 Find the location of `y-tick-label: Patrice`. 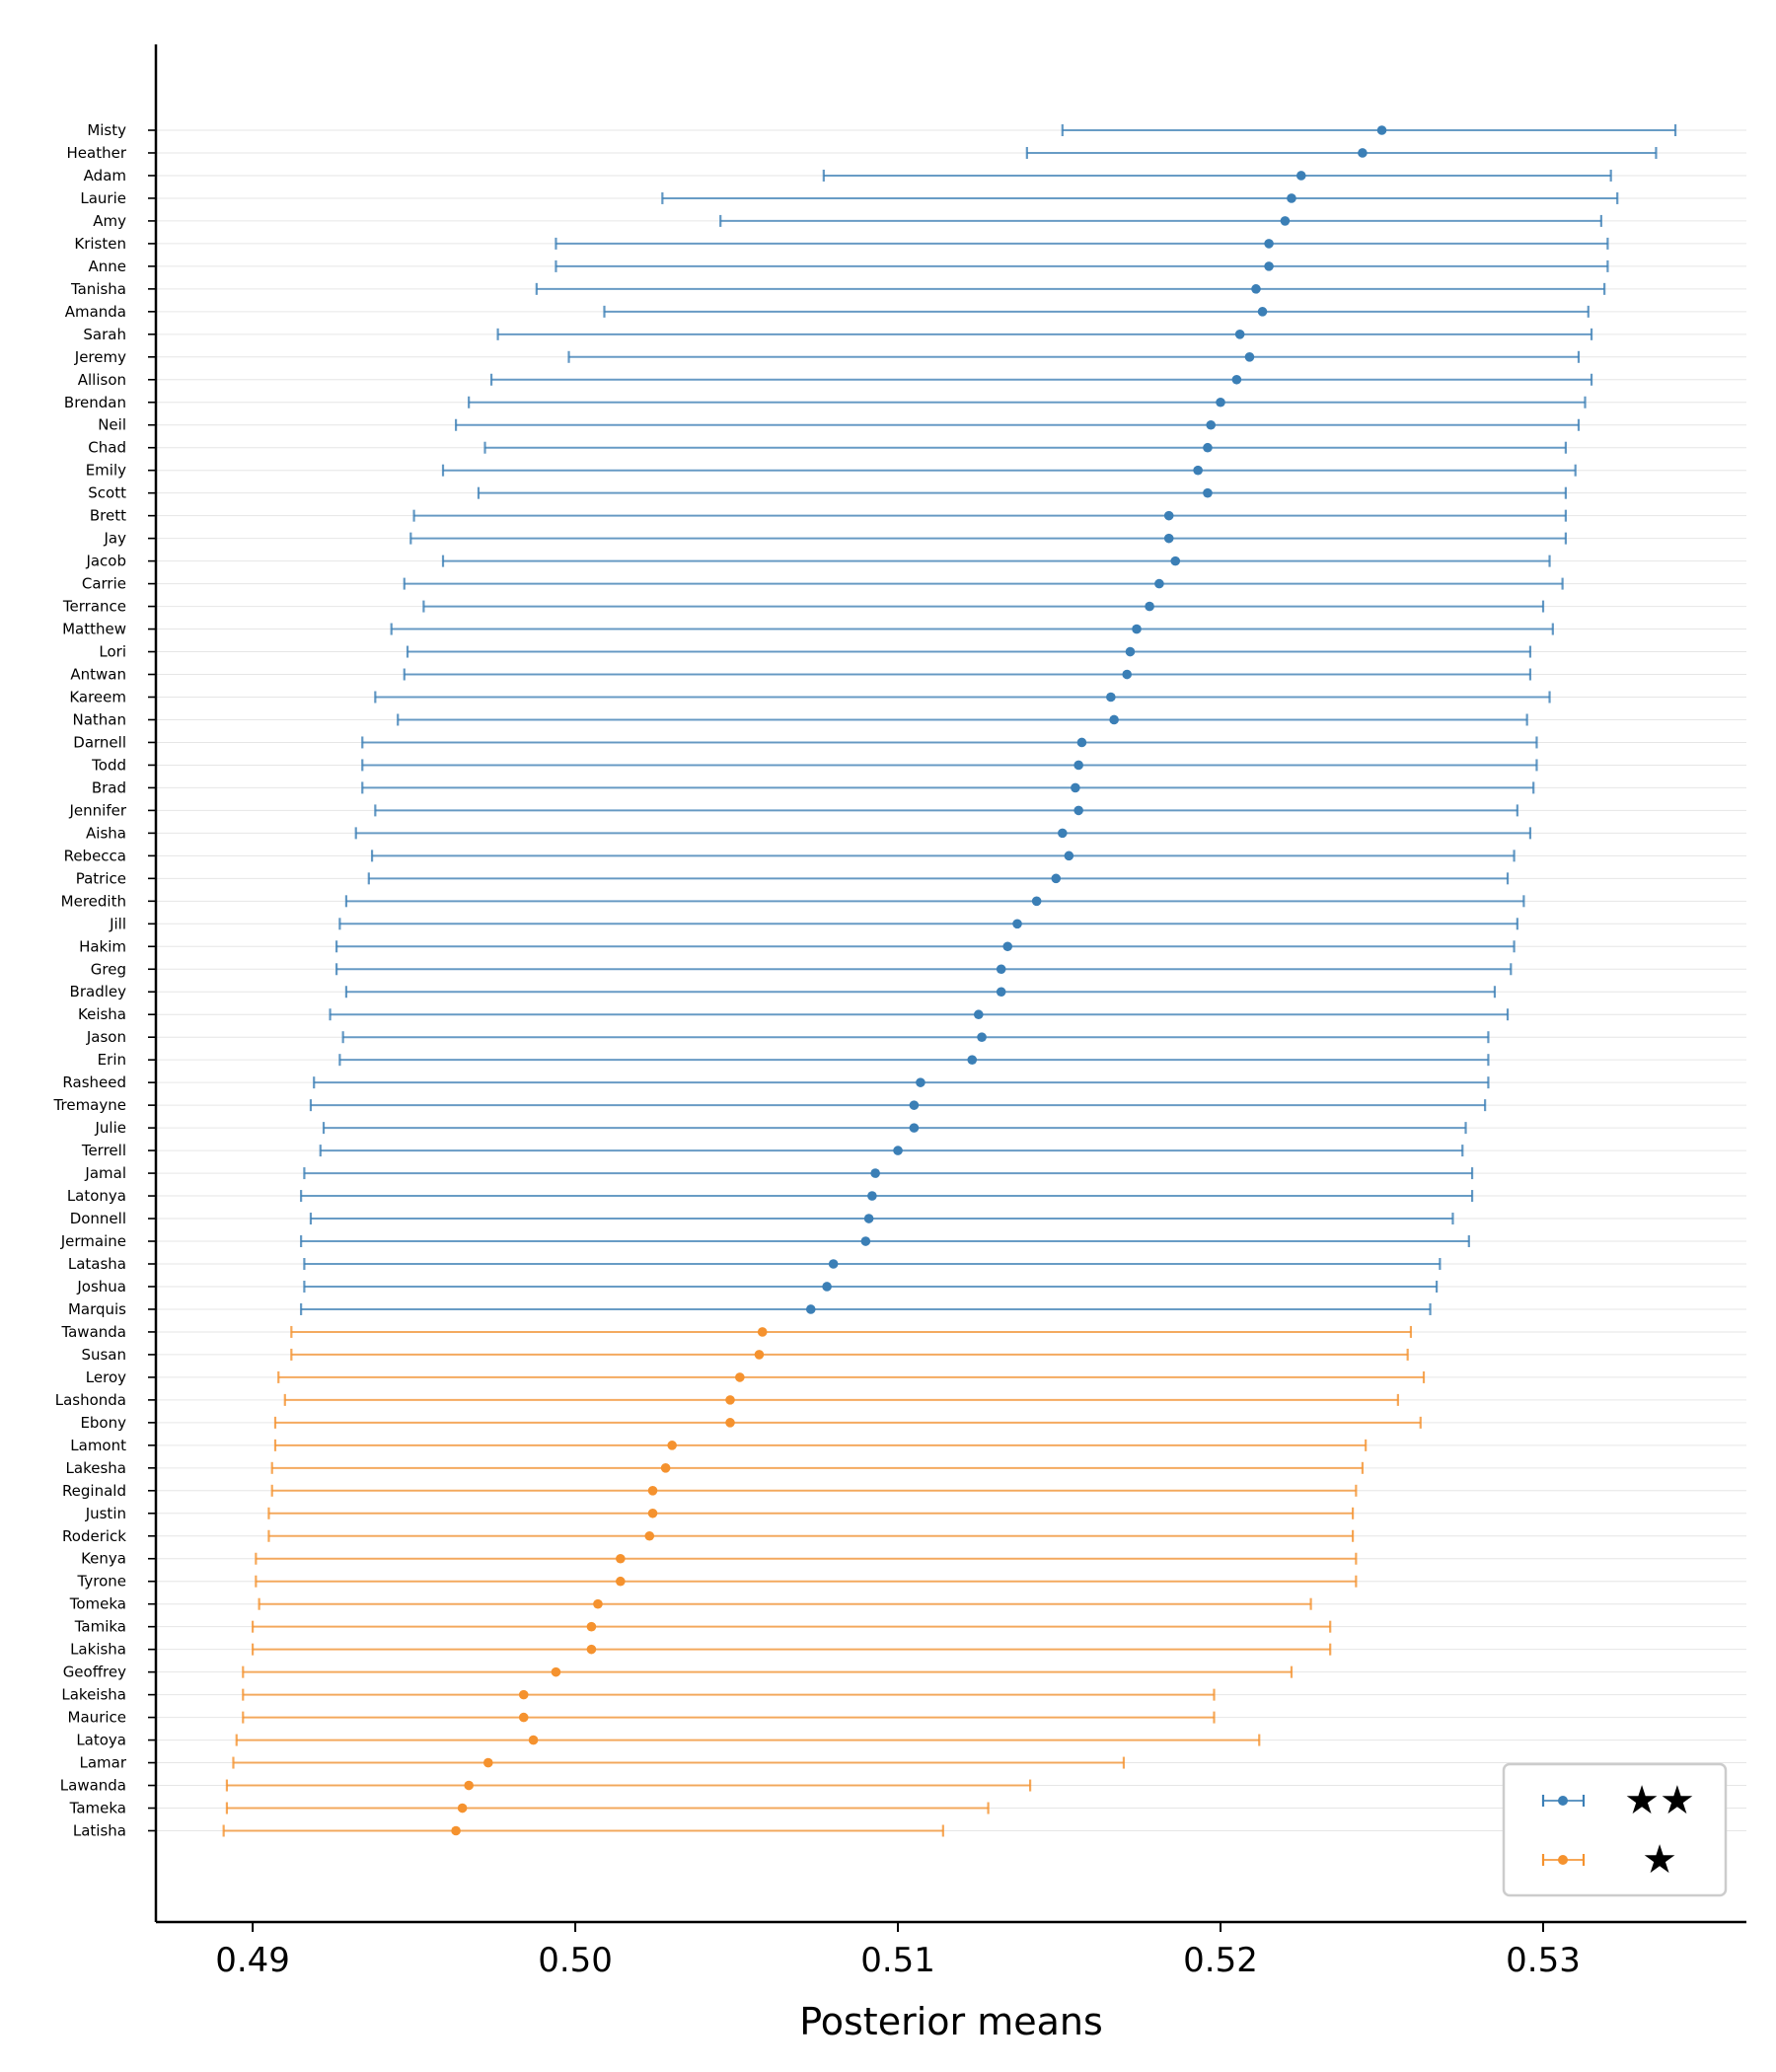

y-tick-label: Patrice is located at coordinates (101, 878).